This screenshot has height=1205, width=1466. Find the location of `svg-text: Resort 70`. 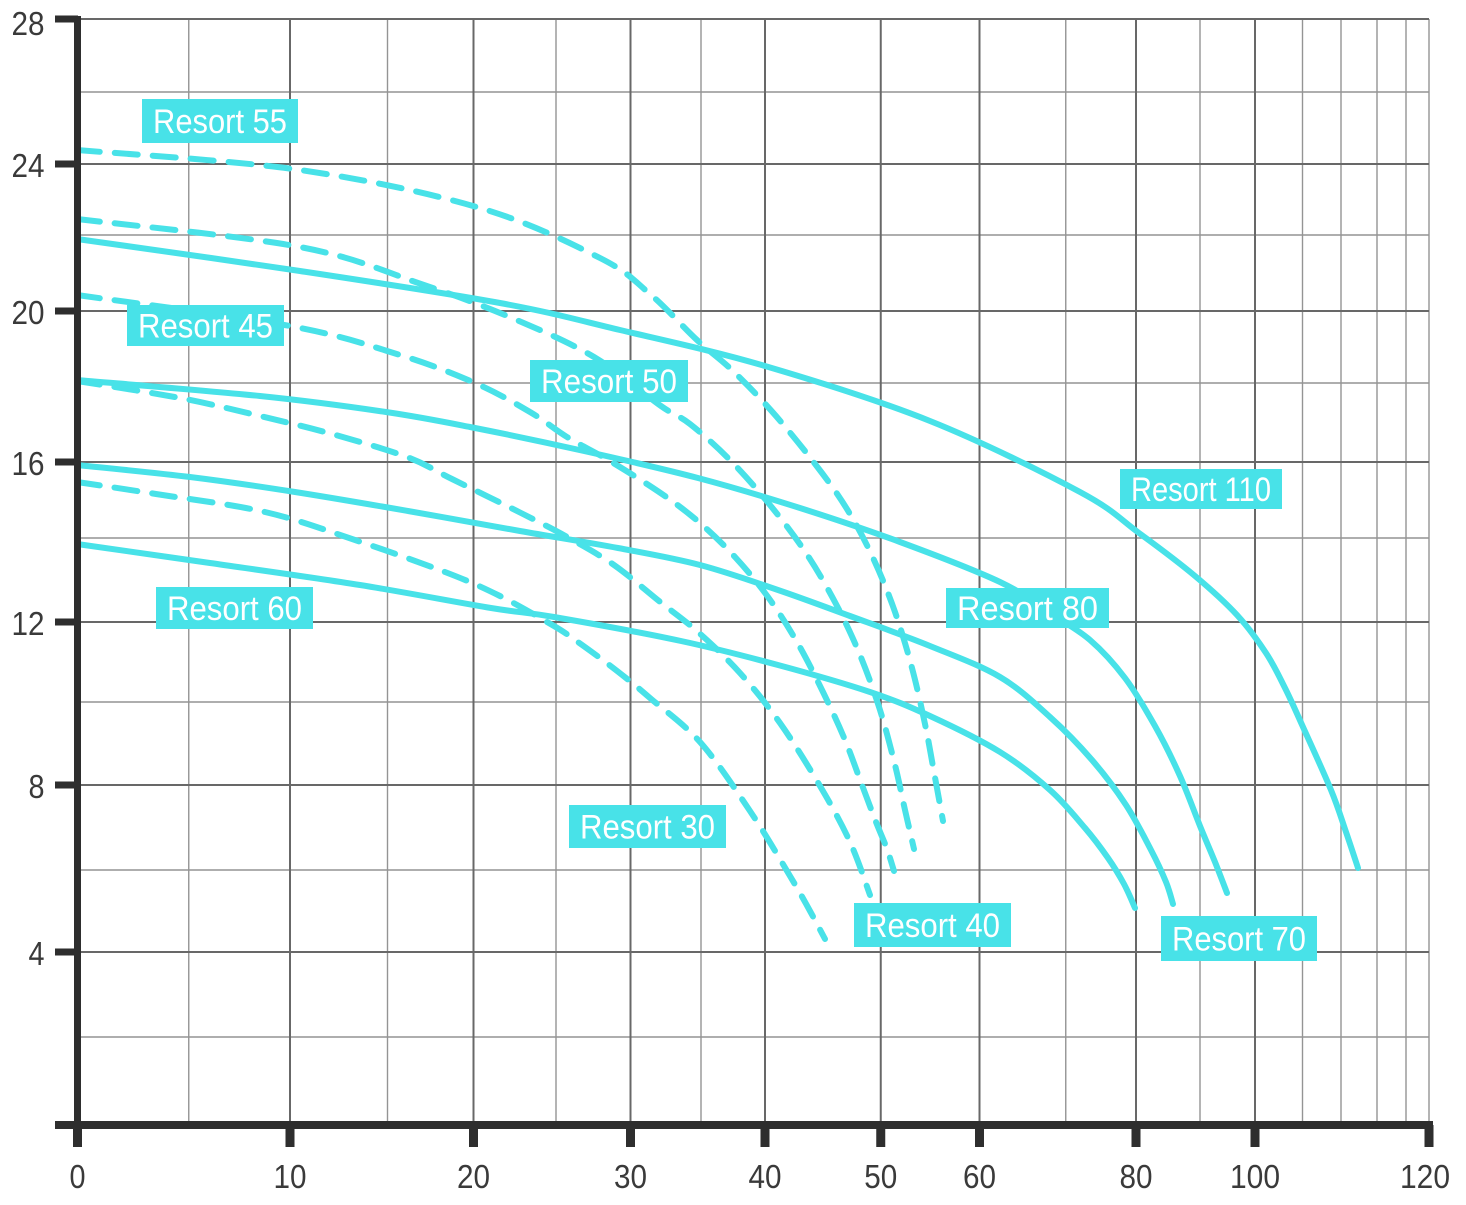

svg-text: Resort 70 is located at coordinates (1239, 940).